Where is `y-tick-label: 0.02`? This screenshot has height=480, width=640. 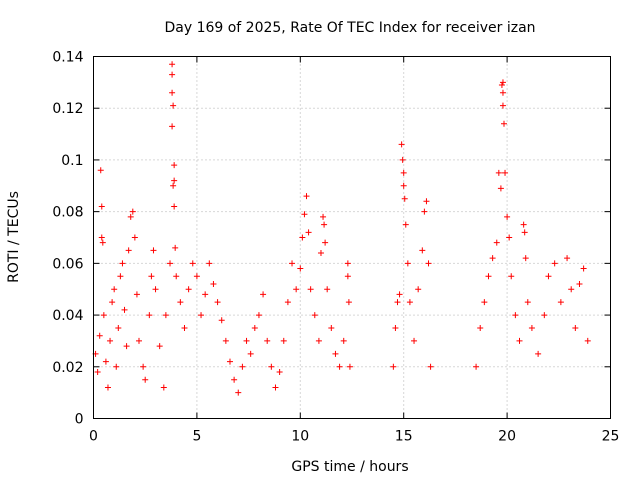
y-tick-label: 0.02 is located at coordinates (67, 368).